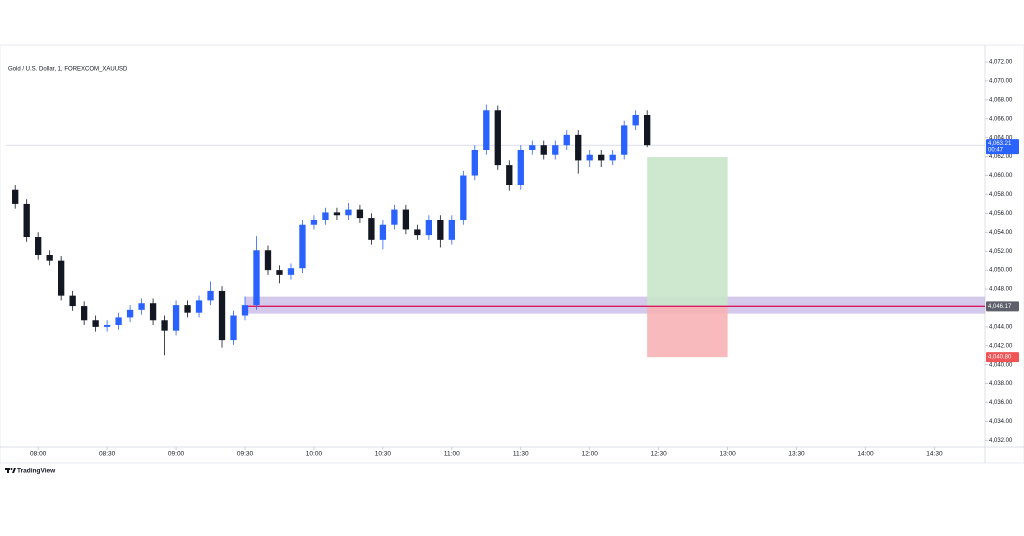 The image size is (1024, 536). Describe the element at coordinates (687, 332) in the screenshot. I see `stop-zone` at that location.